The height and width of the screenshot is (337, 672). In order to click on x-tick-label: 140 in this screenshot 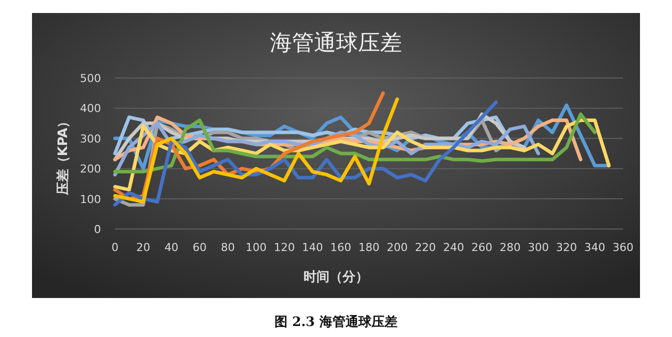, I will do `click(313, 247)`.